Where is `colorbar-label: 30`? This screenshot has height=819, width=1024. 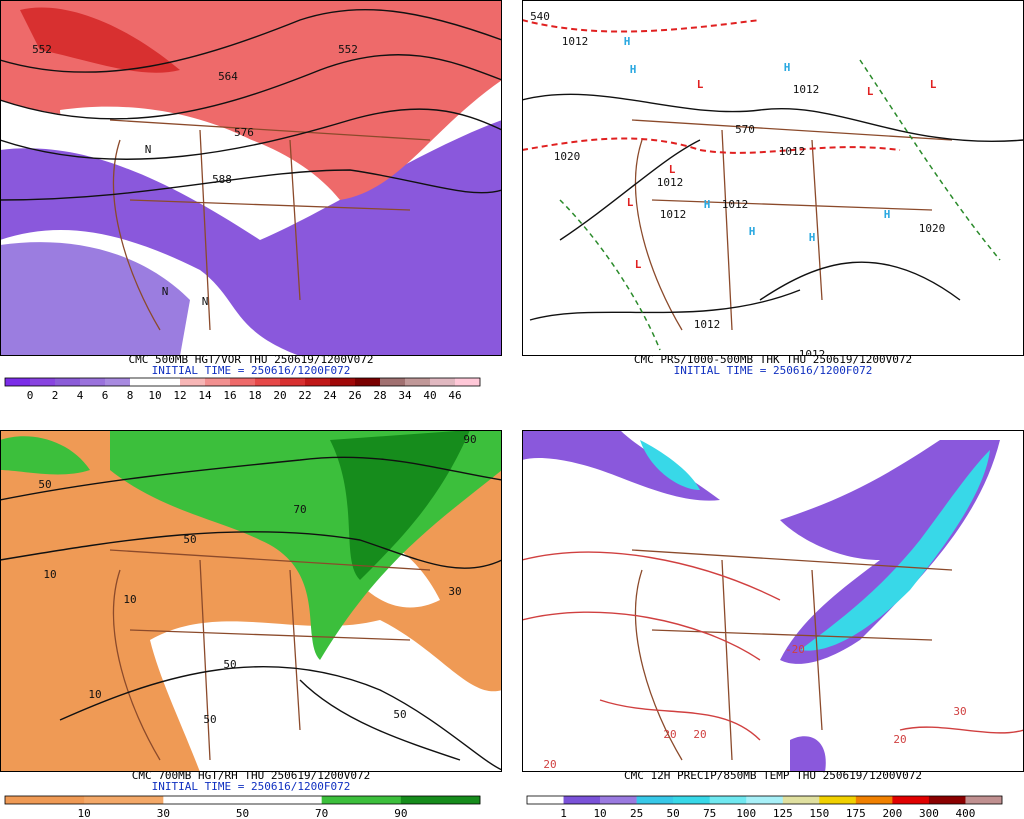
colorbar-label: 30 is located at coordinates (163, 813).